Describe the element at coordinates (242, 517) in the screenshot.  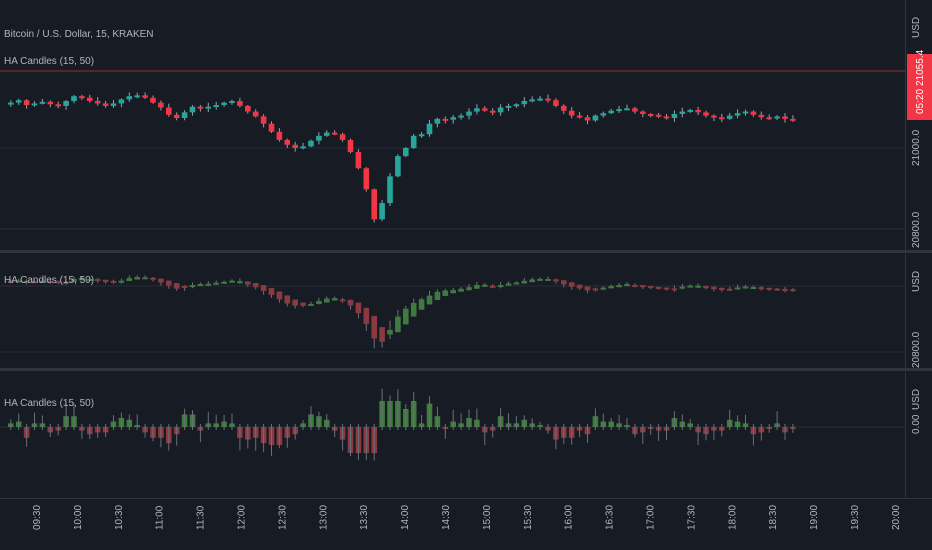
I see `time-tick-label: 12:00` at that location.